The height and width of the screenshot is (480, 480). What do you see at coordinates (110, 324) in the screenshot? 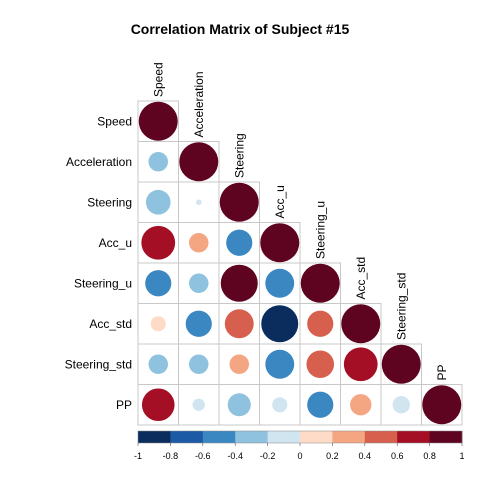
I see `row-label-5: Acc_std` at bounding box center [110, 324].